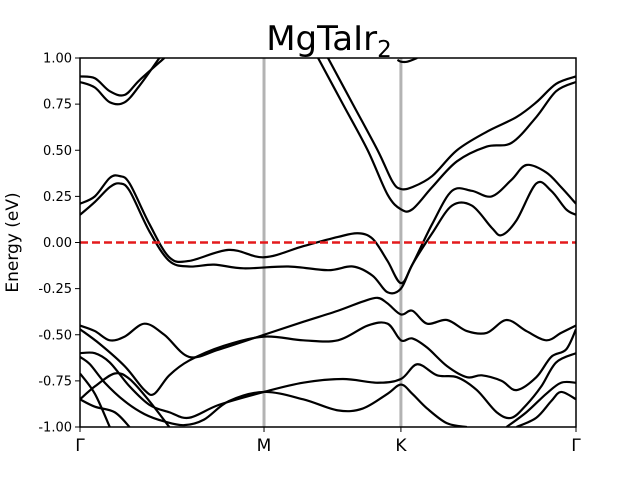  I want to click on y-tick-label: 0.25, so click(57, 197).